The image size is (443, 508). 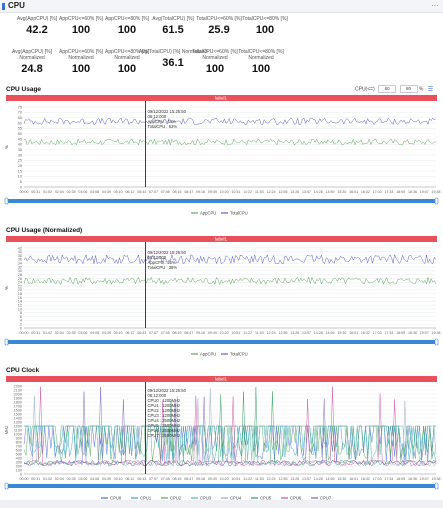 I want to click on tooltip-line: 06:12:000, so click(x=157, y=116).